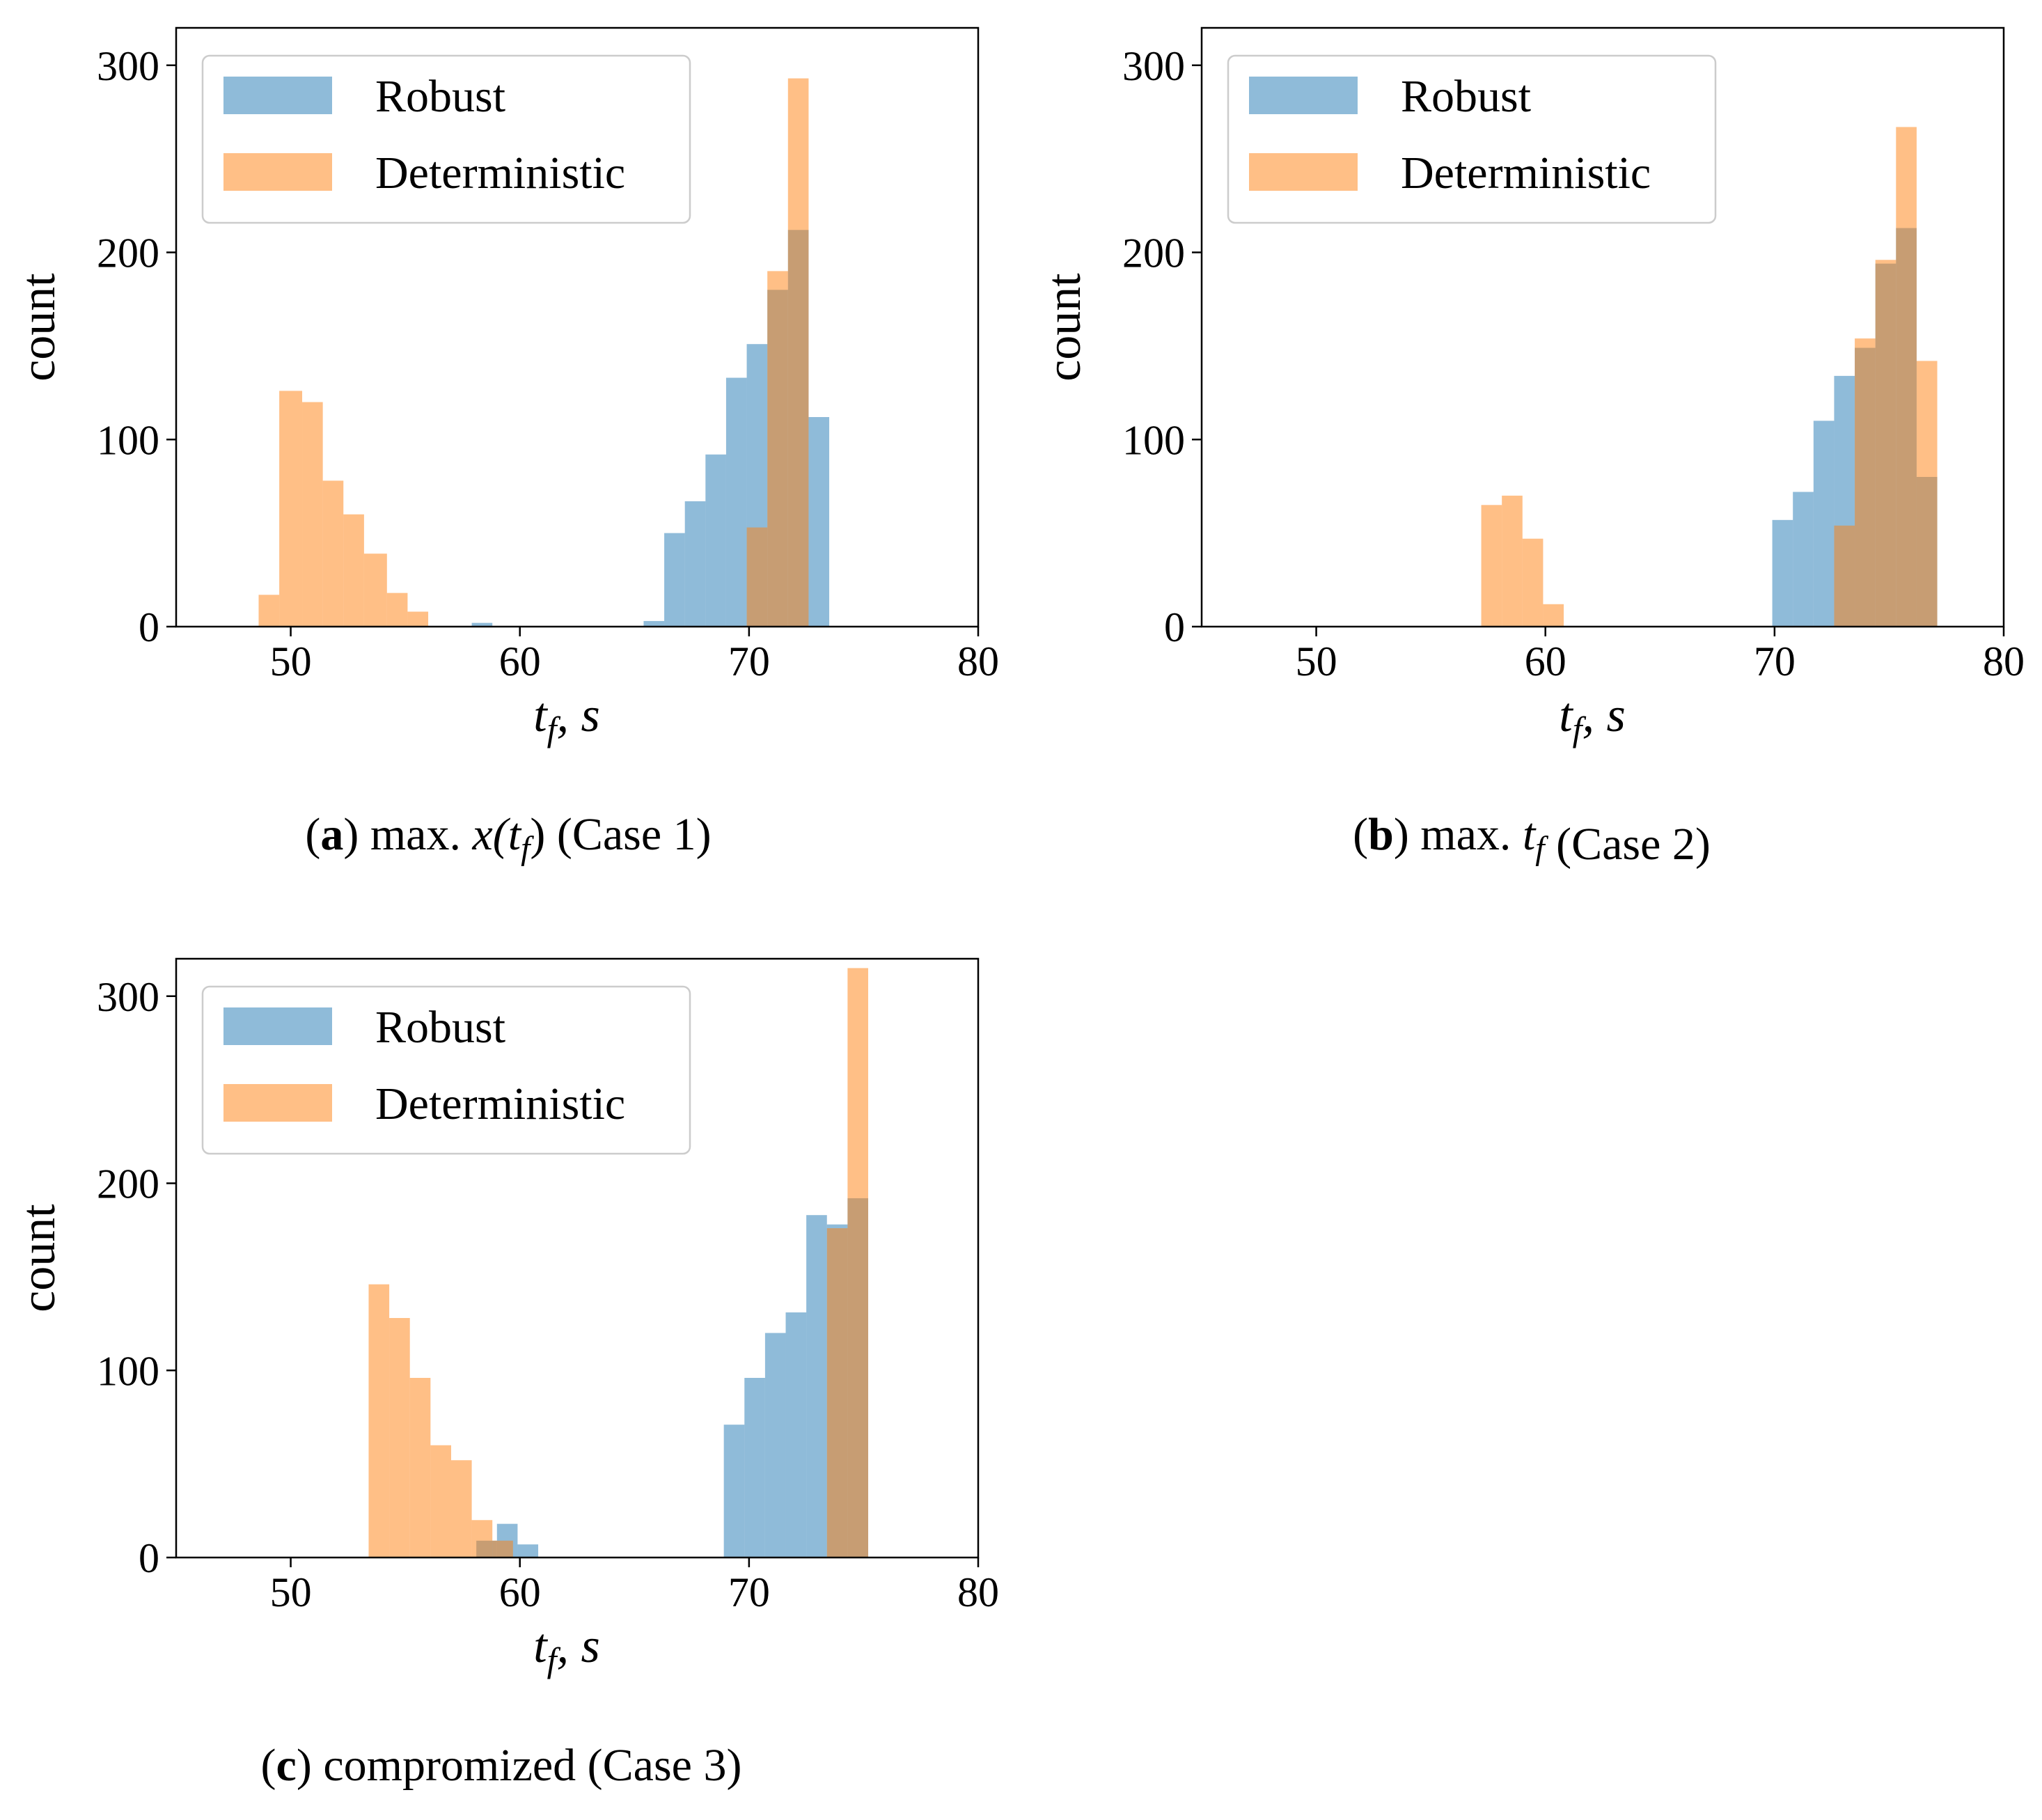 The image size is (2042, 1820). What do you see at coordinates (1064, 327) in the screenshot?
I see `y-axis-label: count` at bounding box center [1064, 327].